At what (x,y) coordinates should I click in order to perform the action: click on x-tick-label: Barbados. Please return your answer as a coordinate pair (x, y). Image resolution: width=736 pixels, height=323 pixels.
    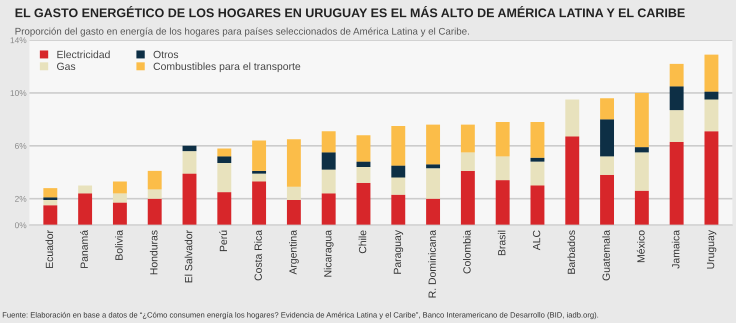
    Looking at the image, I should click on (571, 252).